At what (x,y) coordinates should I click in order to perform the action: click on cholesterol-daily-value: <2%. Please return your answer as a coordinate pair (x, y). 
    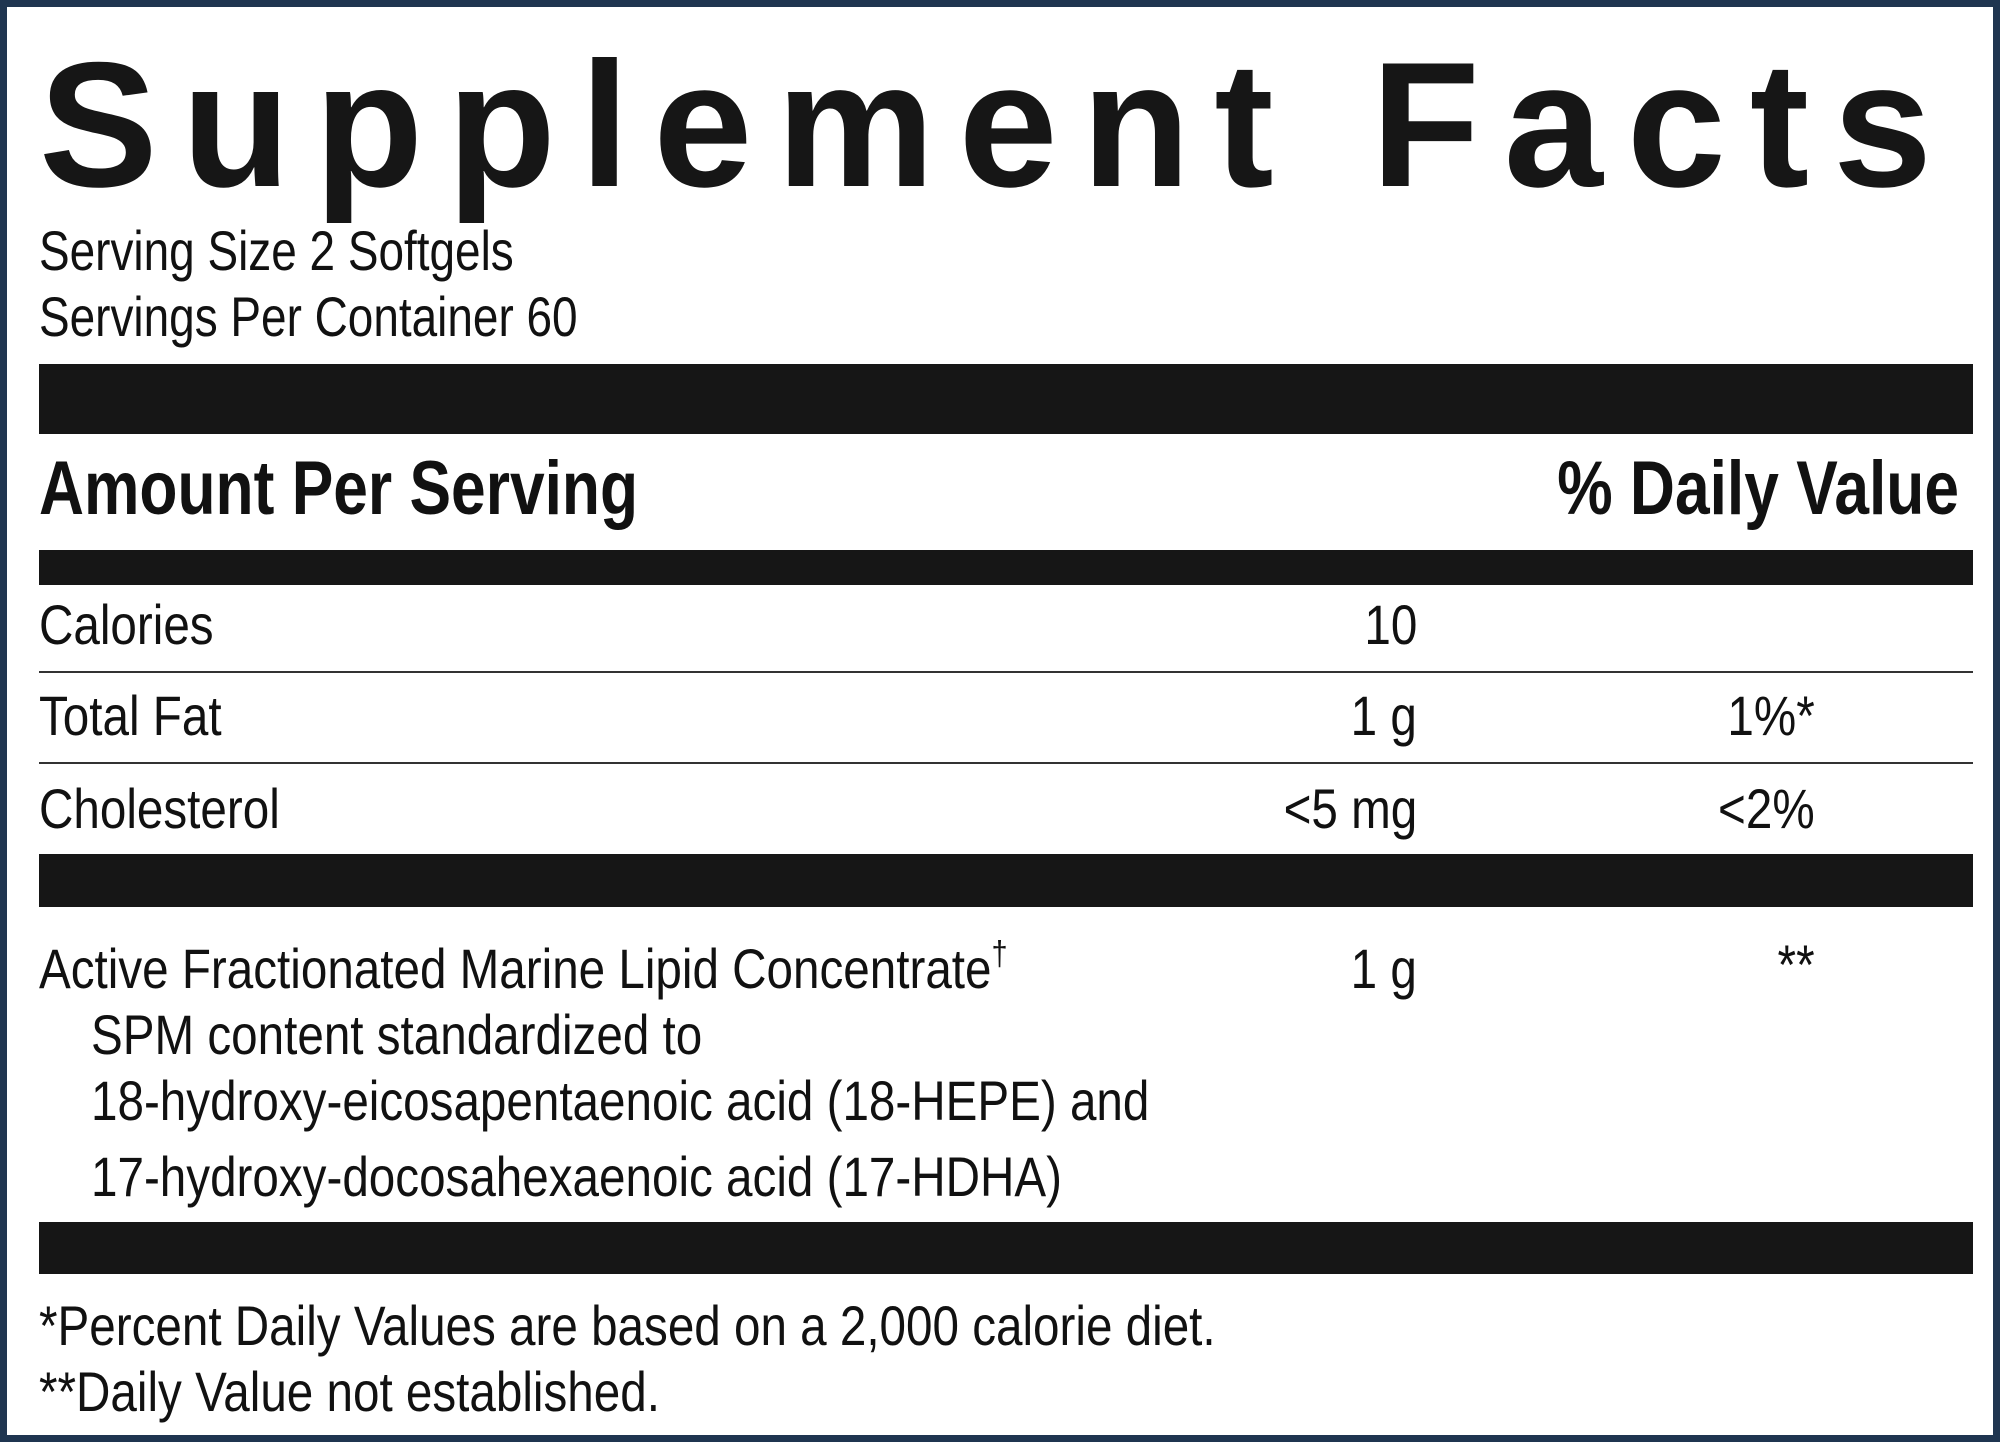
    Looking at the image, I should click on (1766, 808).